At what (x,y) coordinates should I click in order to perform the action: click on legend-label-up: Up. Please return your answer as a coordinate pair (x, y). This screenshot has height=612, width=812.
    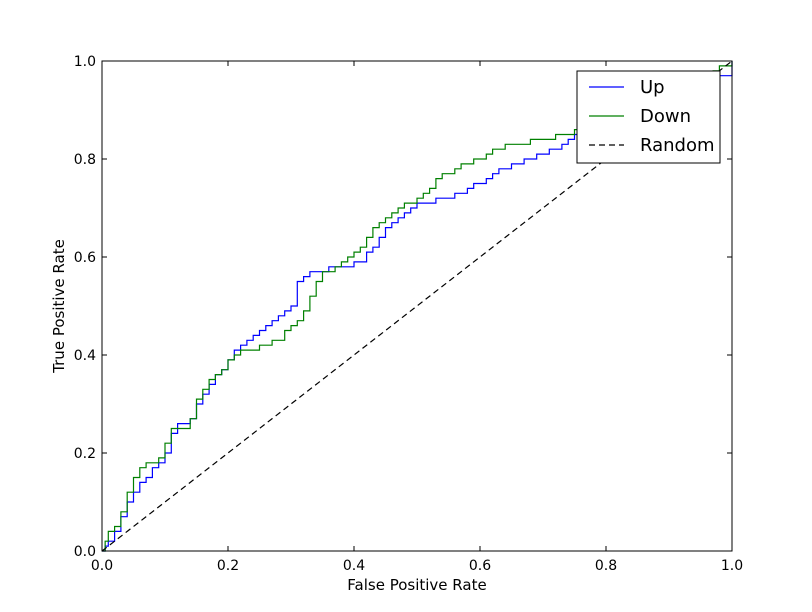
    Looking at the image, I should click on (652, 87).